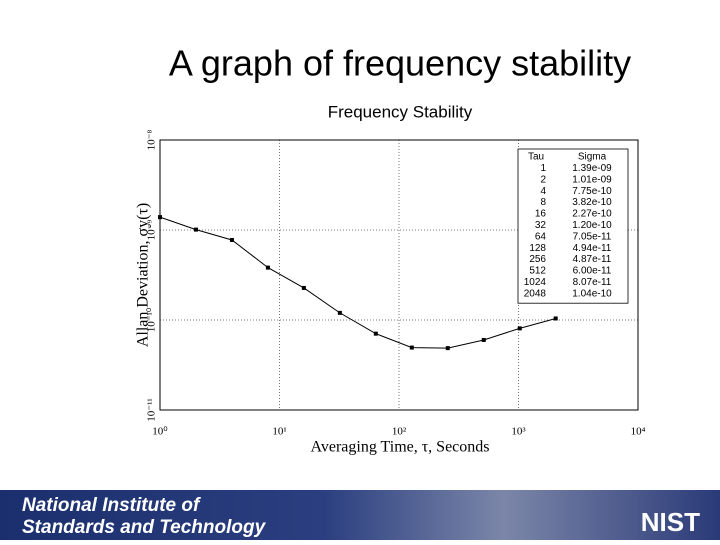 This screenshot has width=720, height=545. Describe the element at coordinates (592, 214) in the screenshot. I see `legend-sigma: 2.27e-10` at that location.